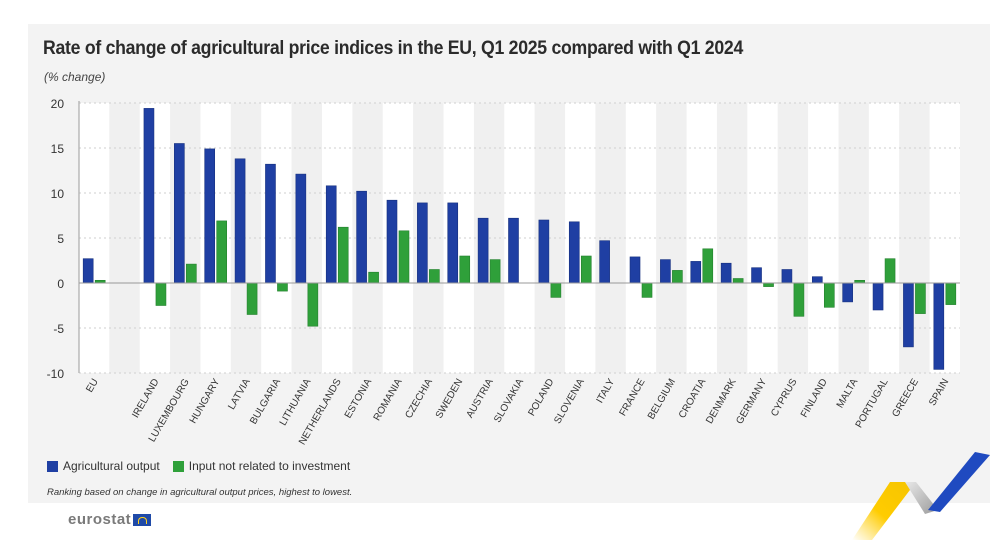 This screenshot has height=553, width=1000. Describe the element at coordinates (111, 466) in the screenshot. I see `legend-label-output: Agricultural output` at that location.